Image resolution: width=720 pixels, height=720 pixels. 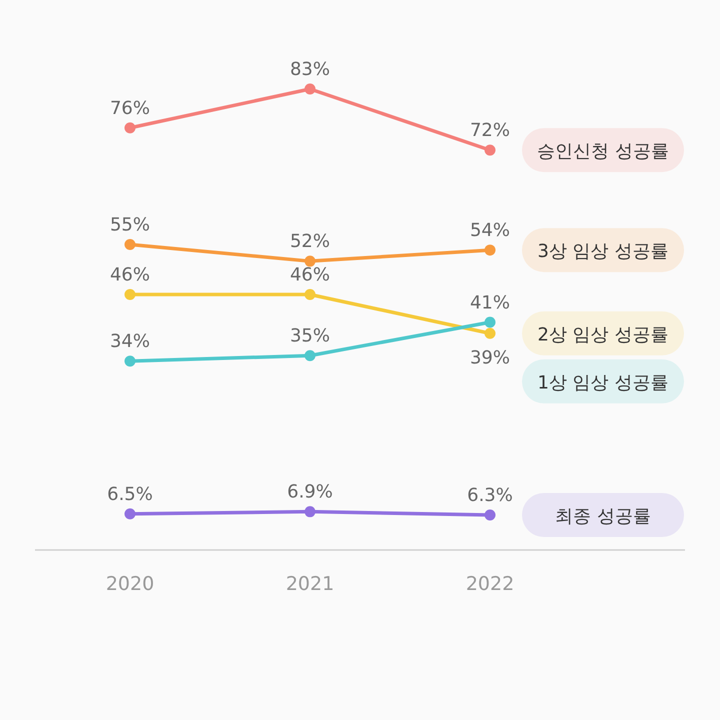 I want to click on data-label: 6.3%, so click(x=490, y=495).